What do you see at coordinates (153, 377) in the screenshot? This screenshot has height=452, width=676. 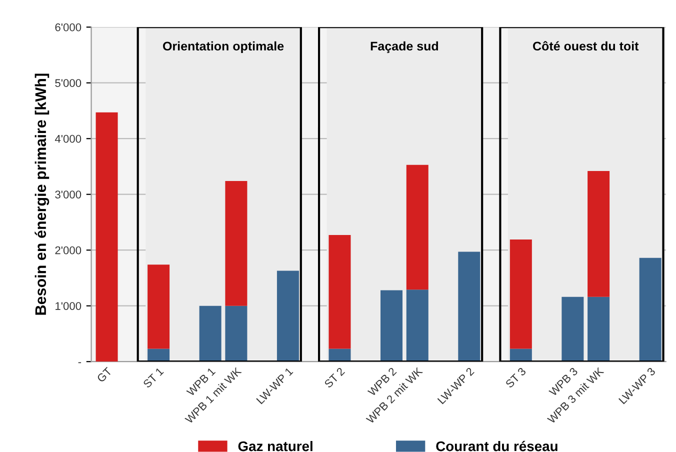 I see `x-tick-label: ST 1` at bounding box center [153, 377].